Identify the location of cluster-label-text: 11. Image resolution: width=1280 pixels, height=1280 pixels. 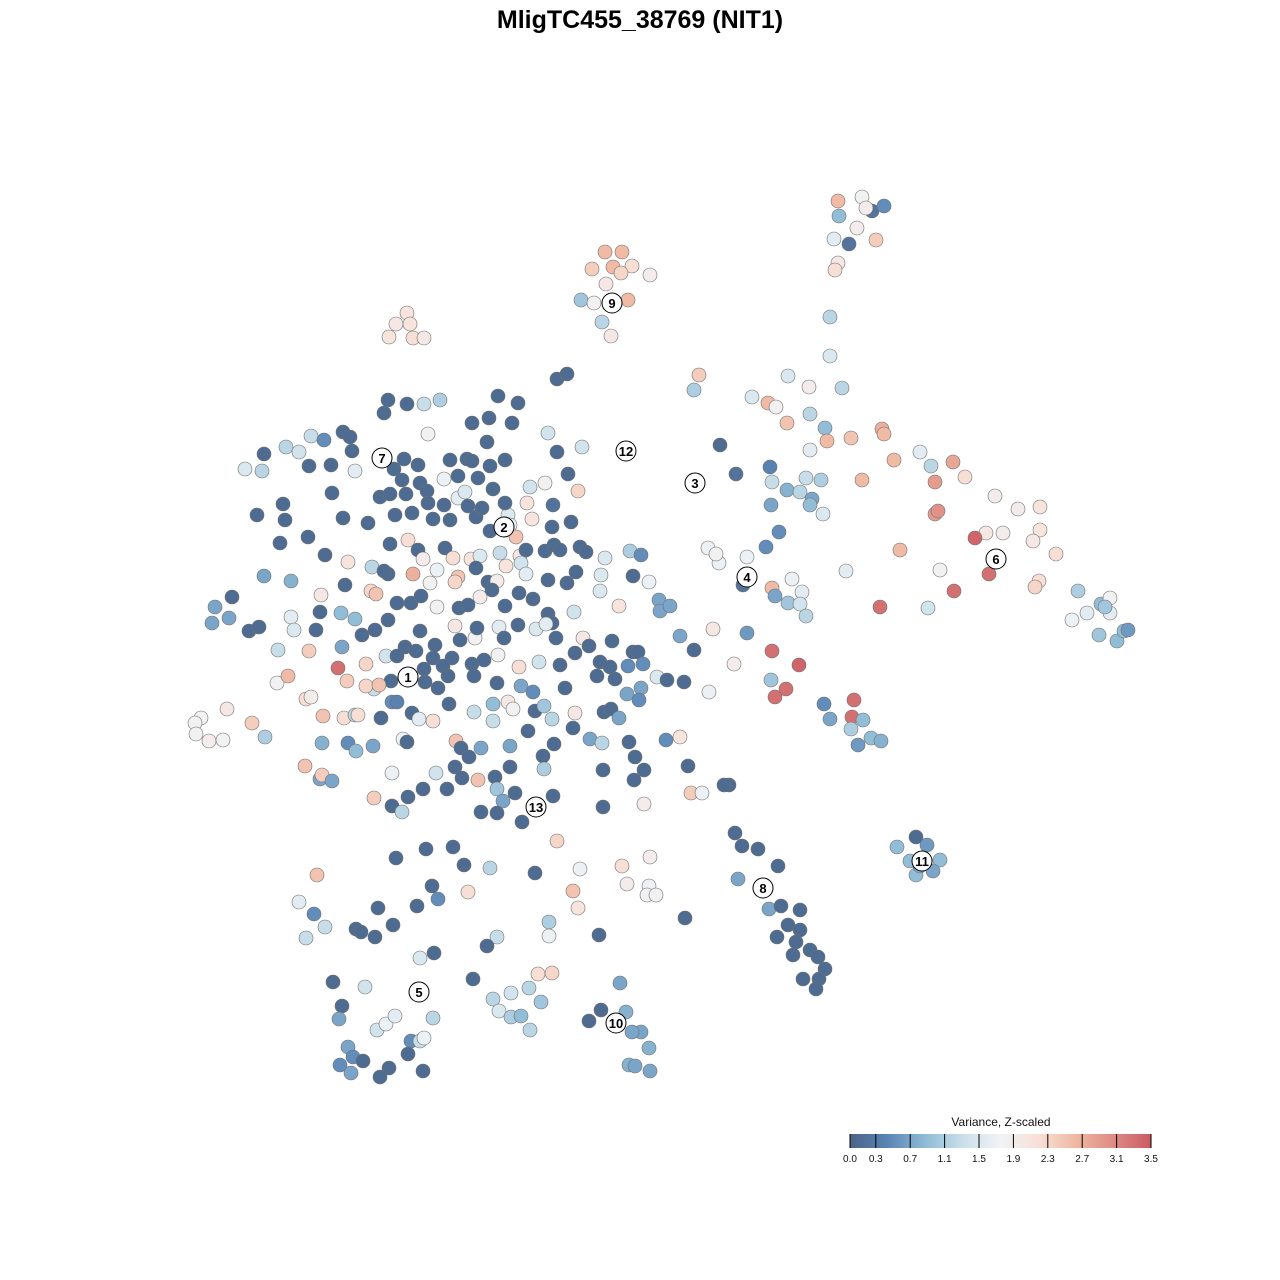
(922, 861).